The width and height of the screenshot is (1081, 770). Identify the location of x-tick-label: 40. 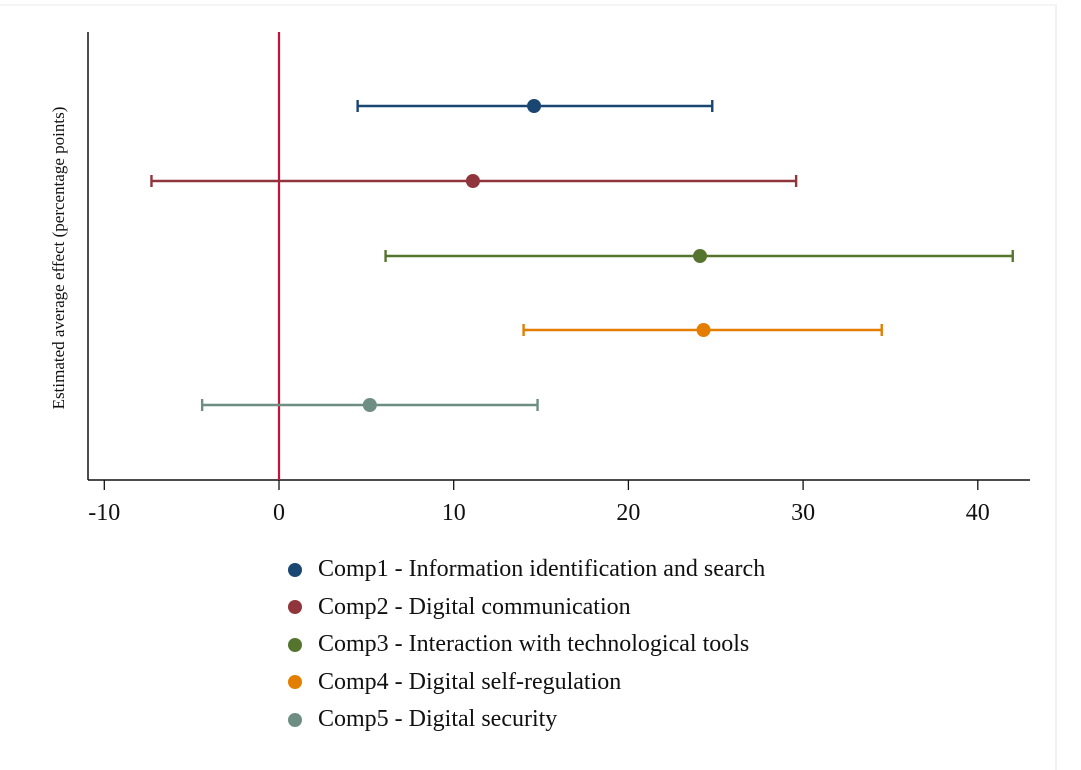
(978, 513).